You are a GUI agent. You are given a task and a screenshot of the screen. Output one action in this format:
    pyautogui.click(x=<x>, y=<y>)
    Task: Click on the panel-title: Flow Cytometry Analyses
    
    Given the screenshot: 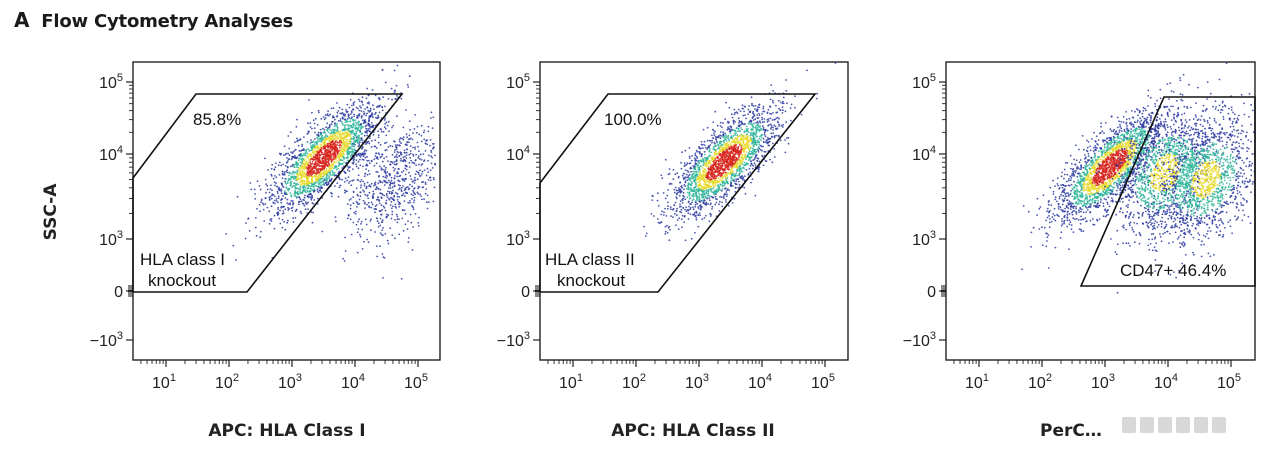 What is the action you would take?
    pyautogui.click(x=167, y=21)
    